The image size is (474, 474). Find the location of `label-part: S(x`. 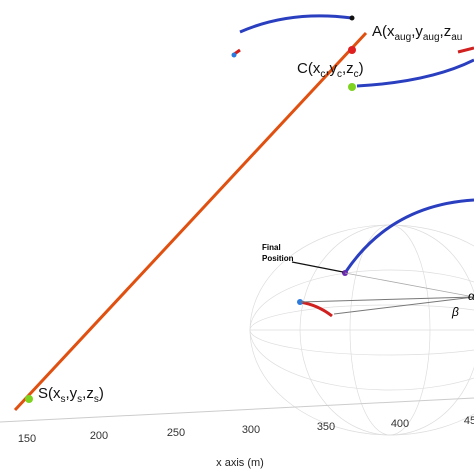

label-part: S(x is located at coordinates (49, 393).